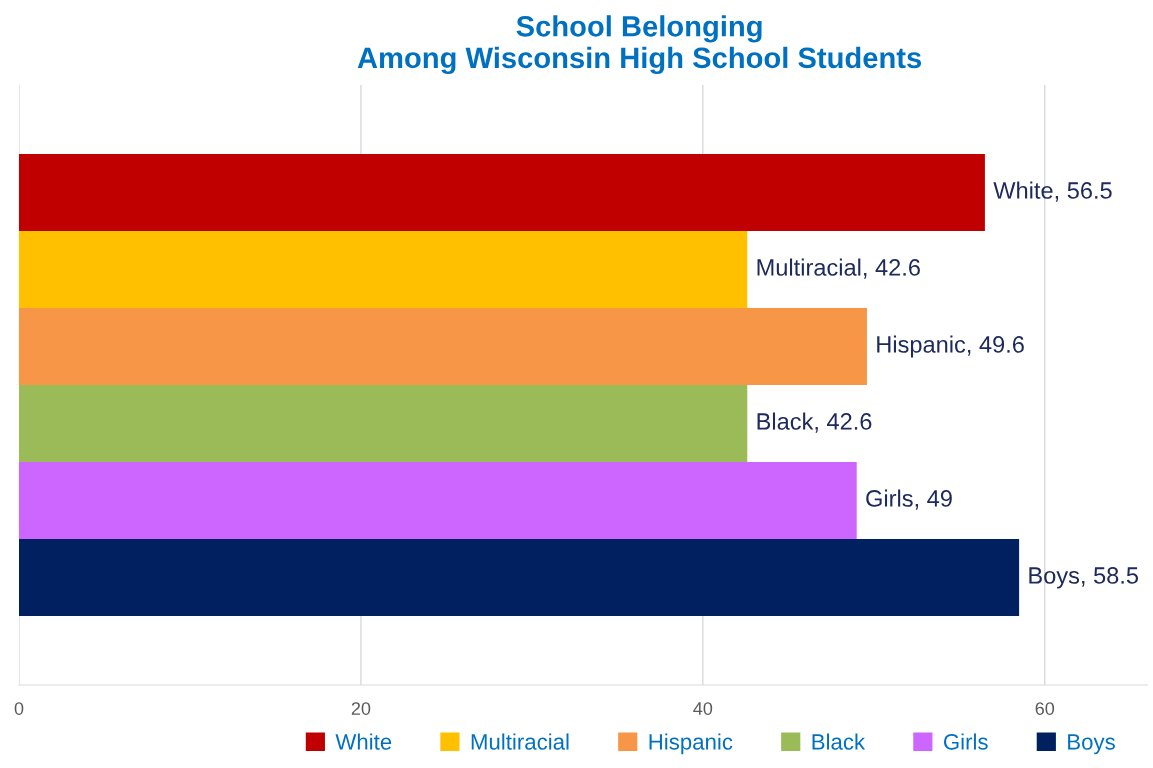  I want to click on data-label: Multiracial, 42.6, so click(838, 268).